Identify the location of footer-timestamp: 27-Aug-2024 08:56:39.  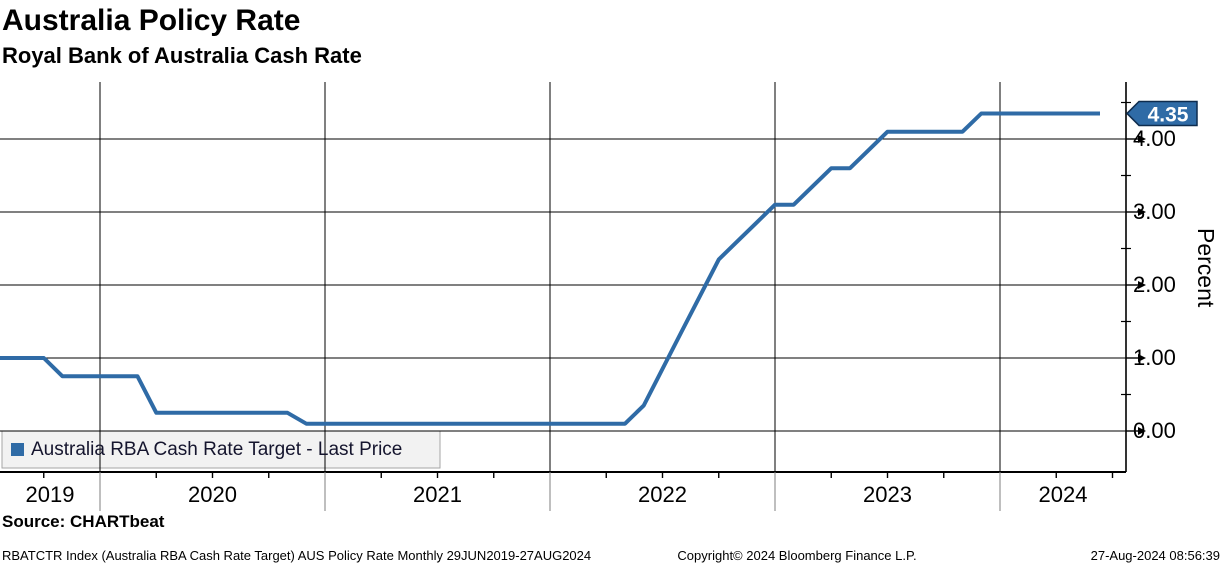
(1155, 555).